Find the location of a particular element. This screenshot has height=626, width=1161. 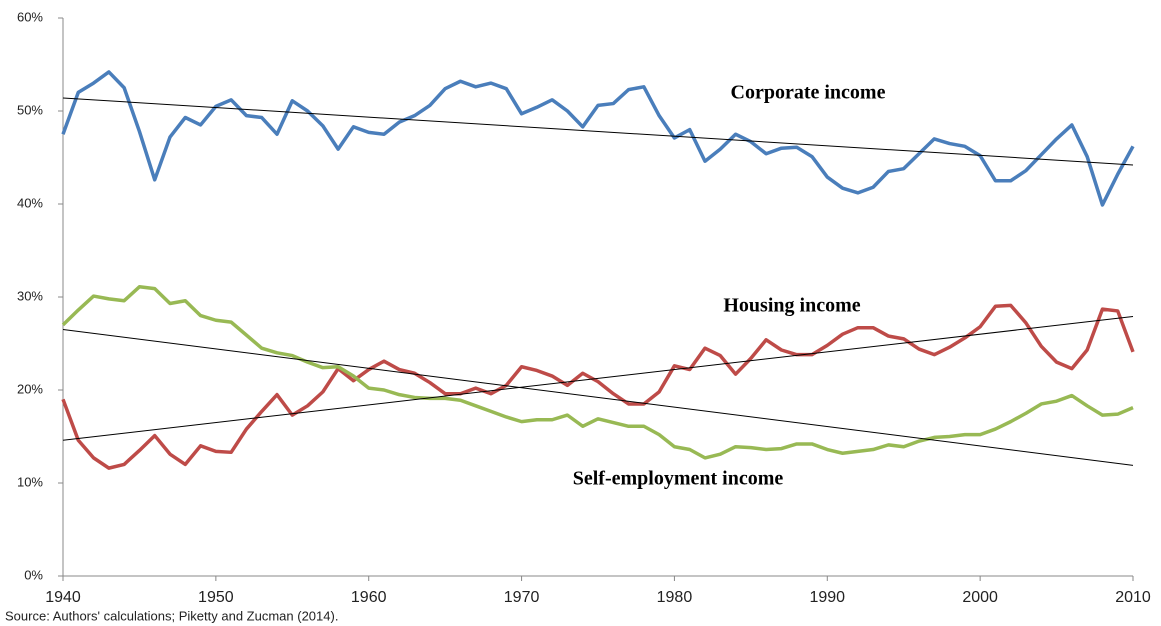

x-tick-label: 1990 is located at coordinates (827, 597).